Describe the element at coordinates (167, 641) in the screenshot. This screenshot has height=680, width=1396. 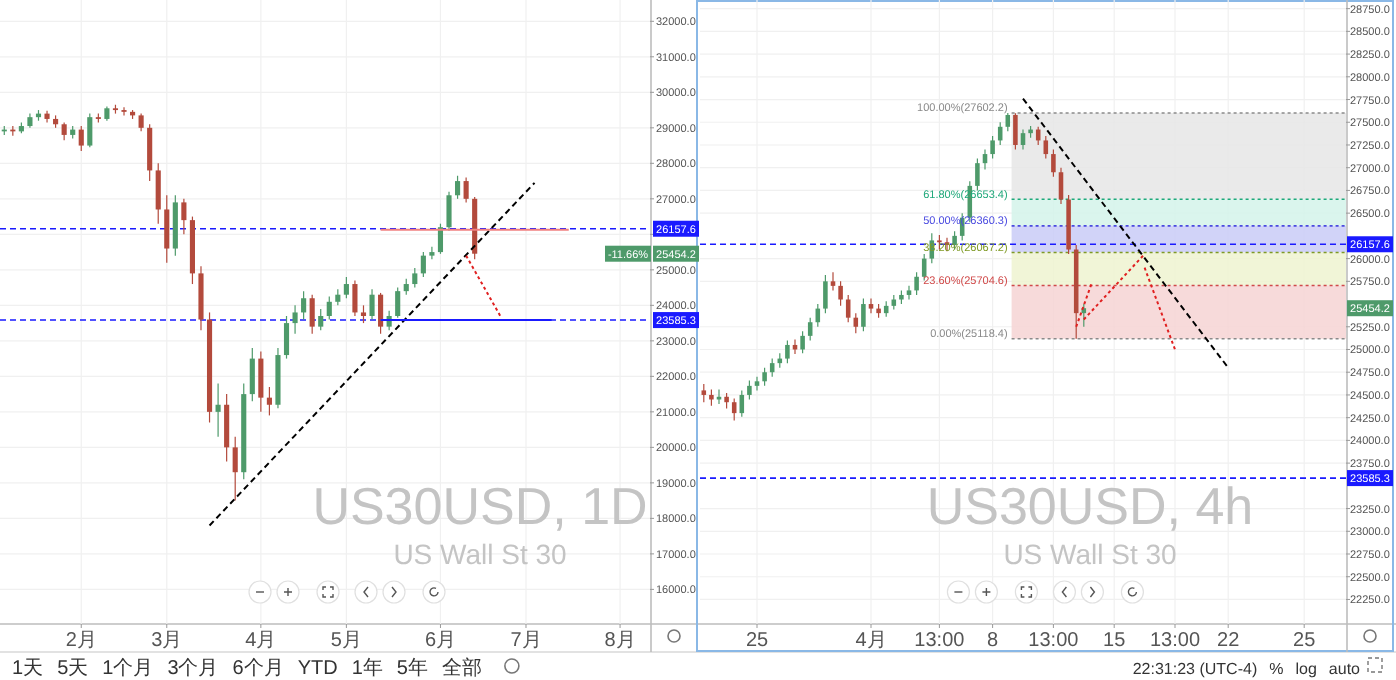
I see `x-tick-label: 3月` at that location.